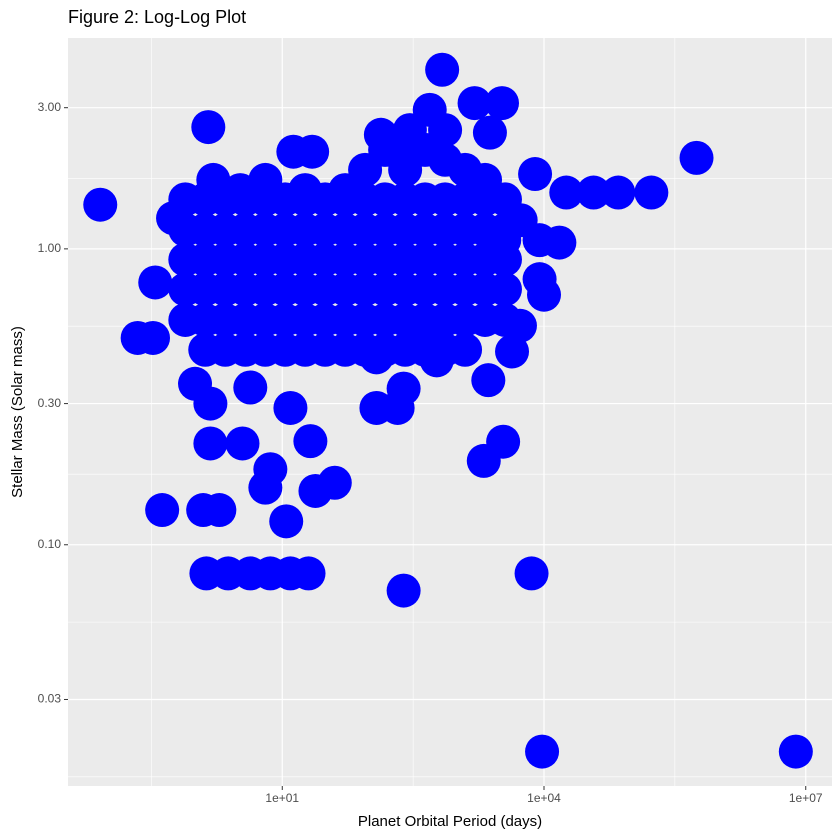 The height and width of the screenshot is (840, 840). Describe the element at coordinates (50, 403) in the screenshot. I see `y-tick-label: 0.30` at that location.